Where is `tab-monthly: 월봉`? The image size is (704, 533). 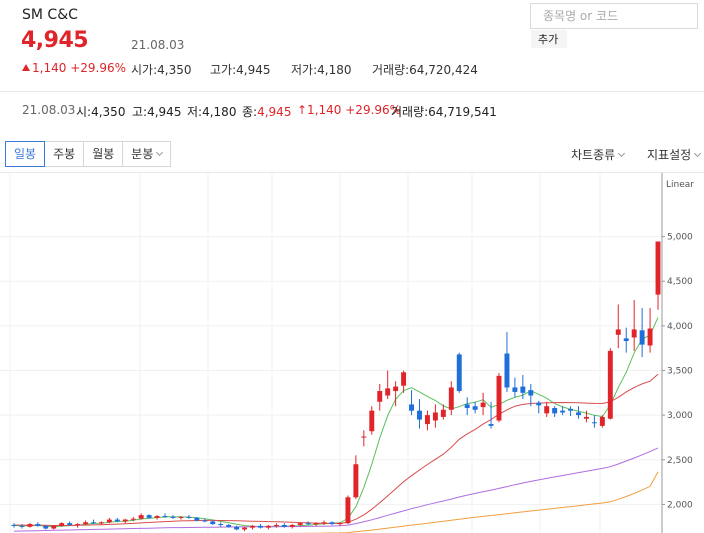
tab-monthly: 월봉 is located at coordinates (104, 154).